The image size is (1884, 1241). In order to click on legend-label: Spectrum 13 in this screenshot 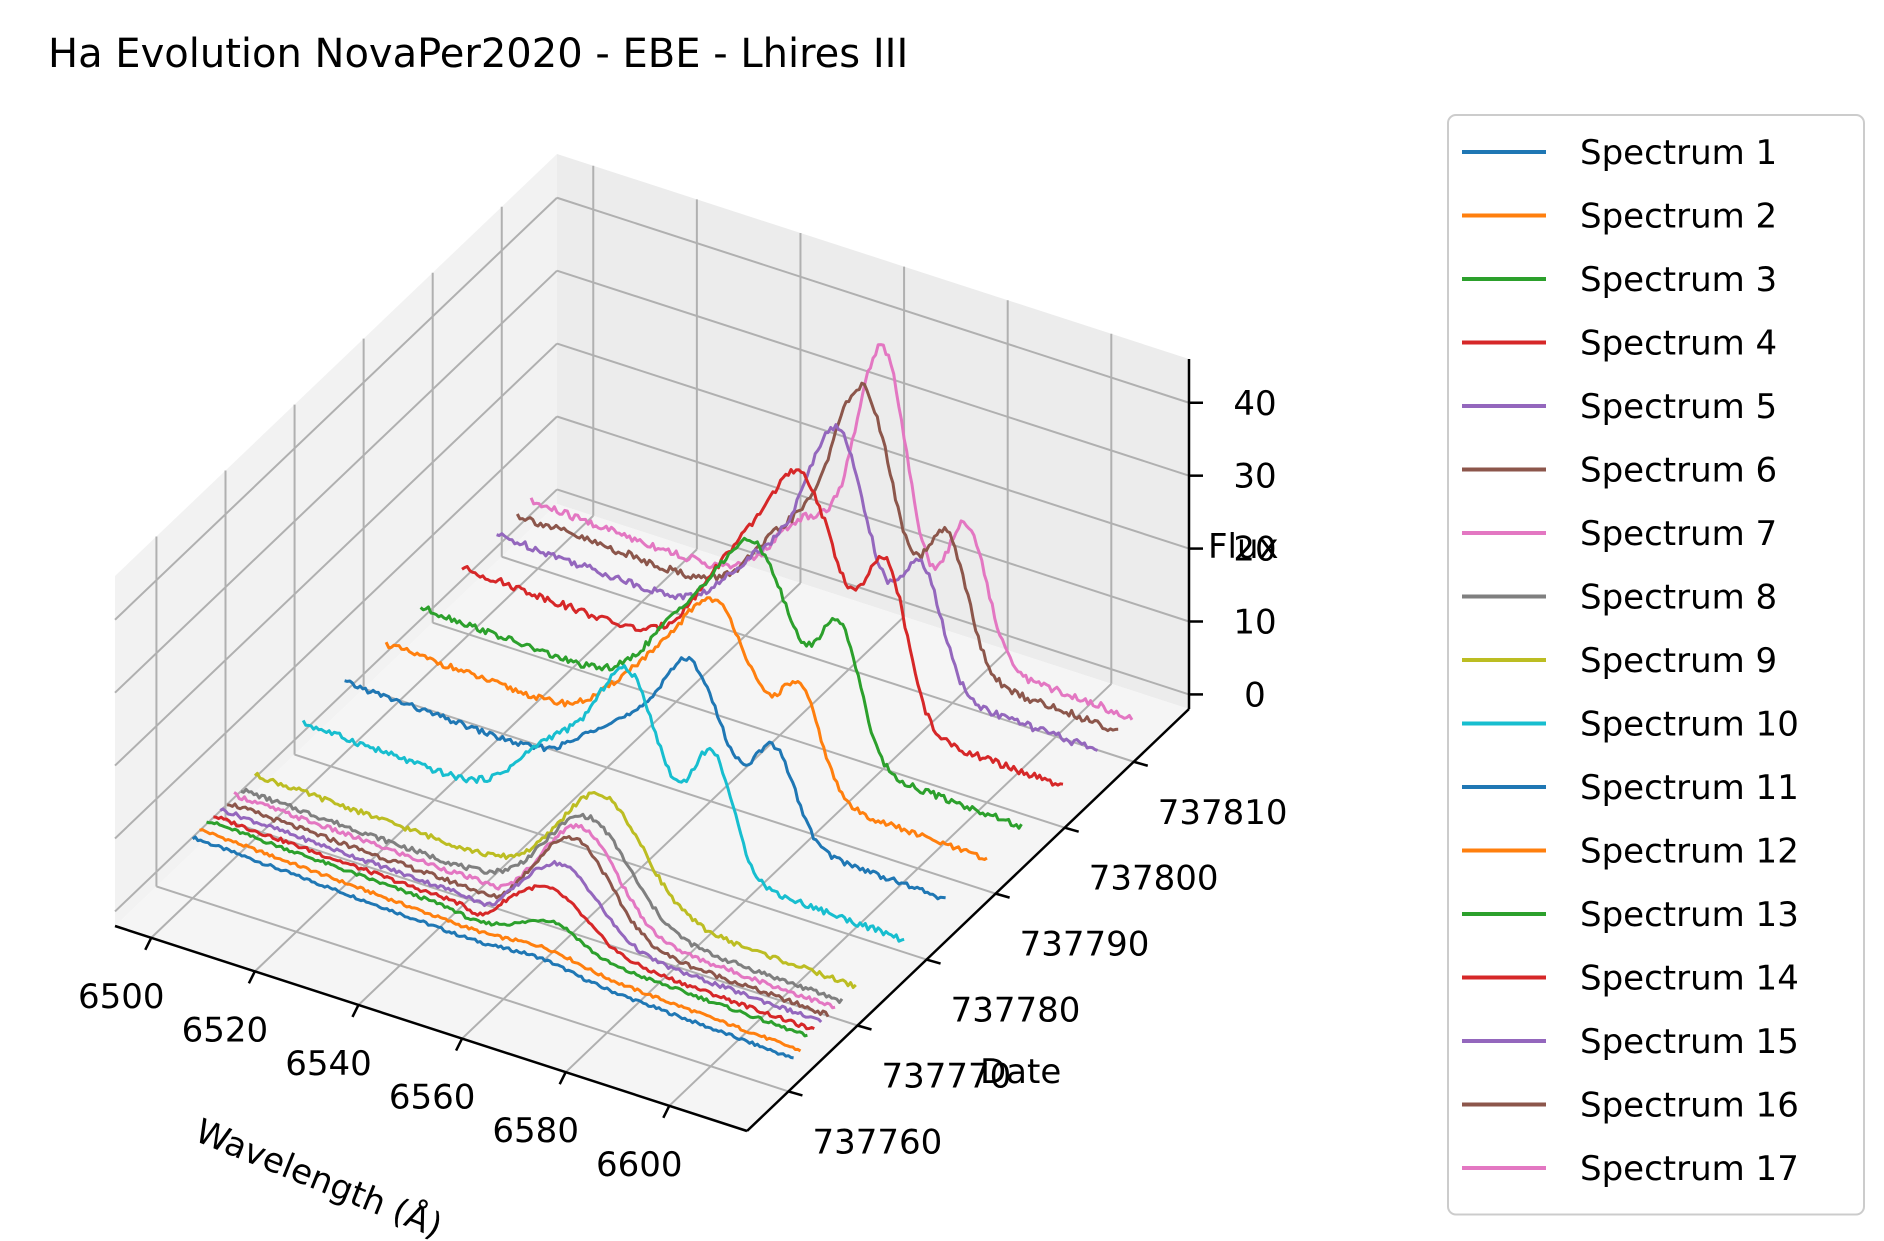, I will do `click(1689, 915)`.